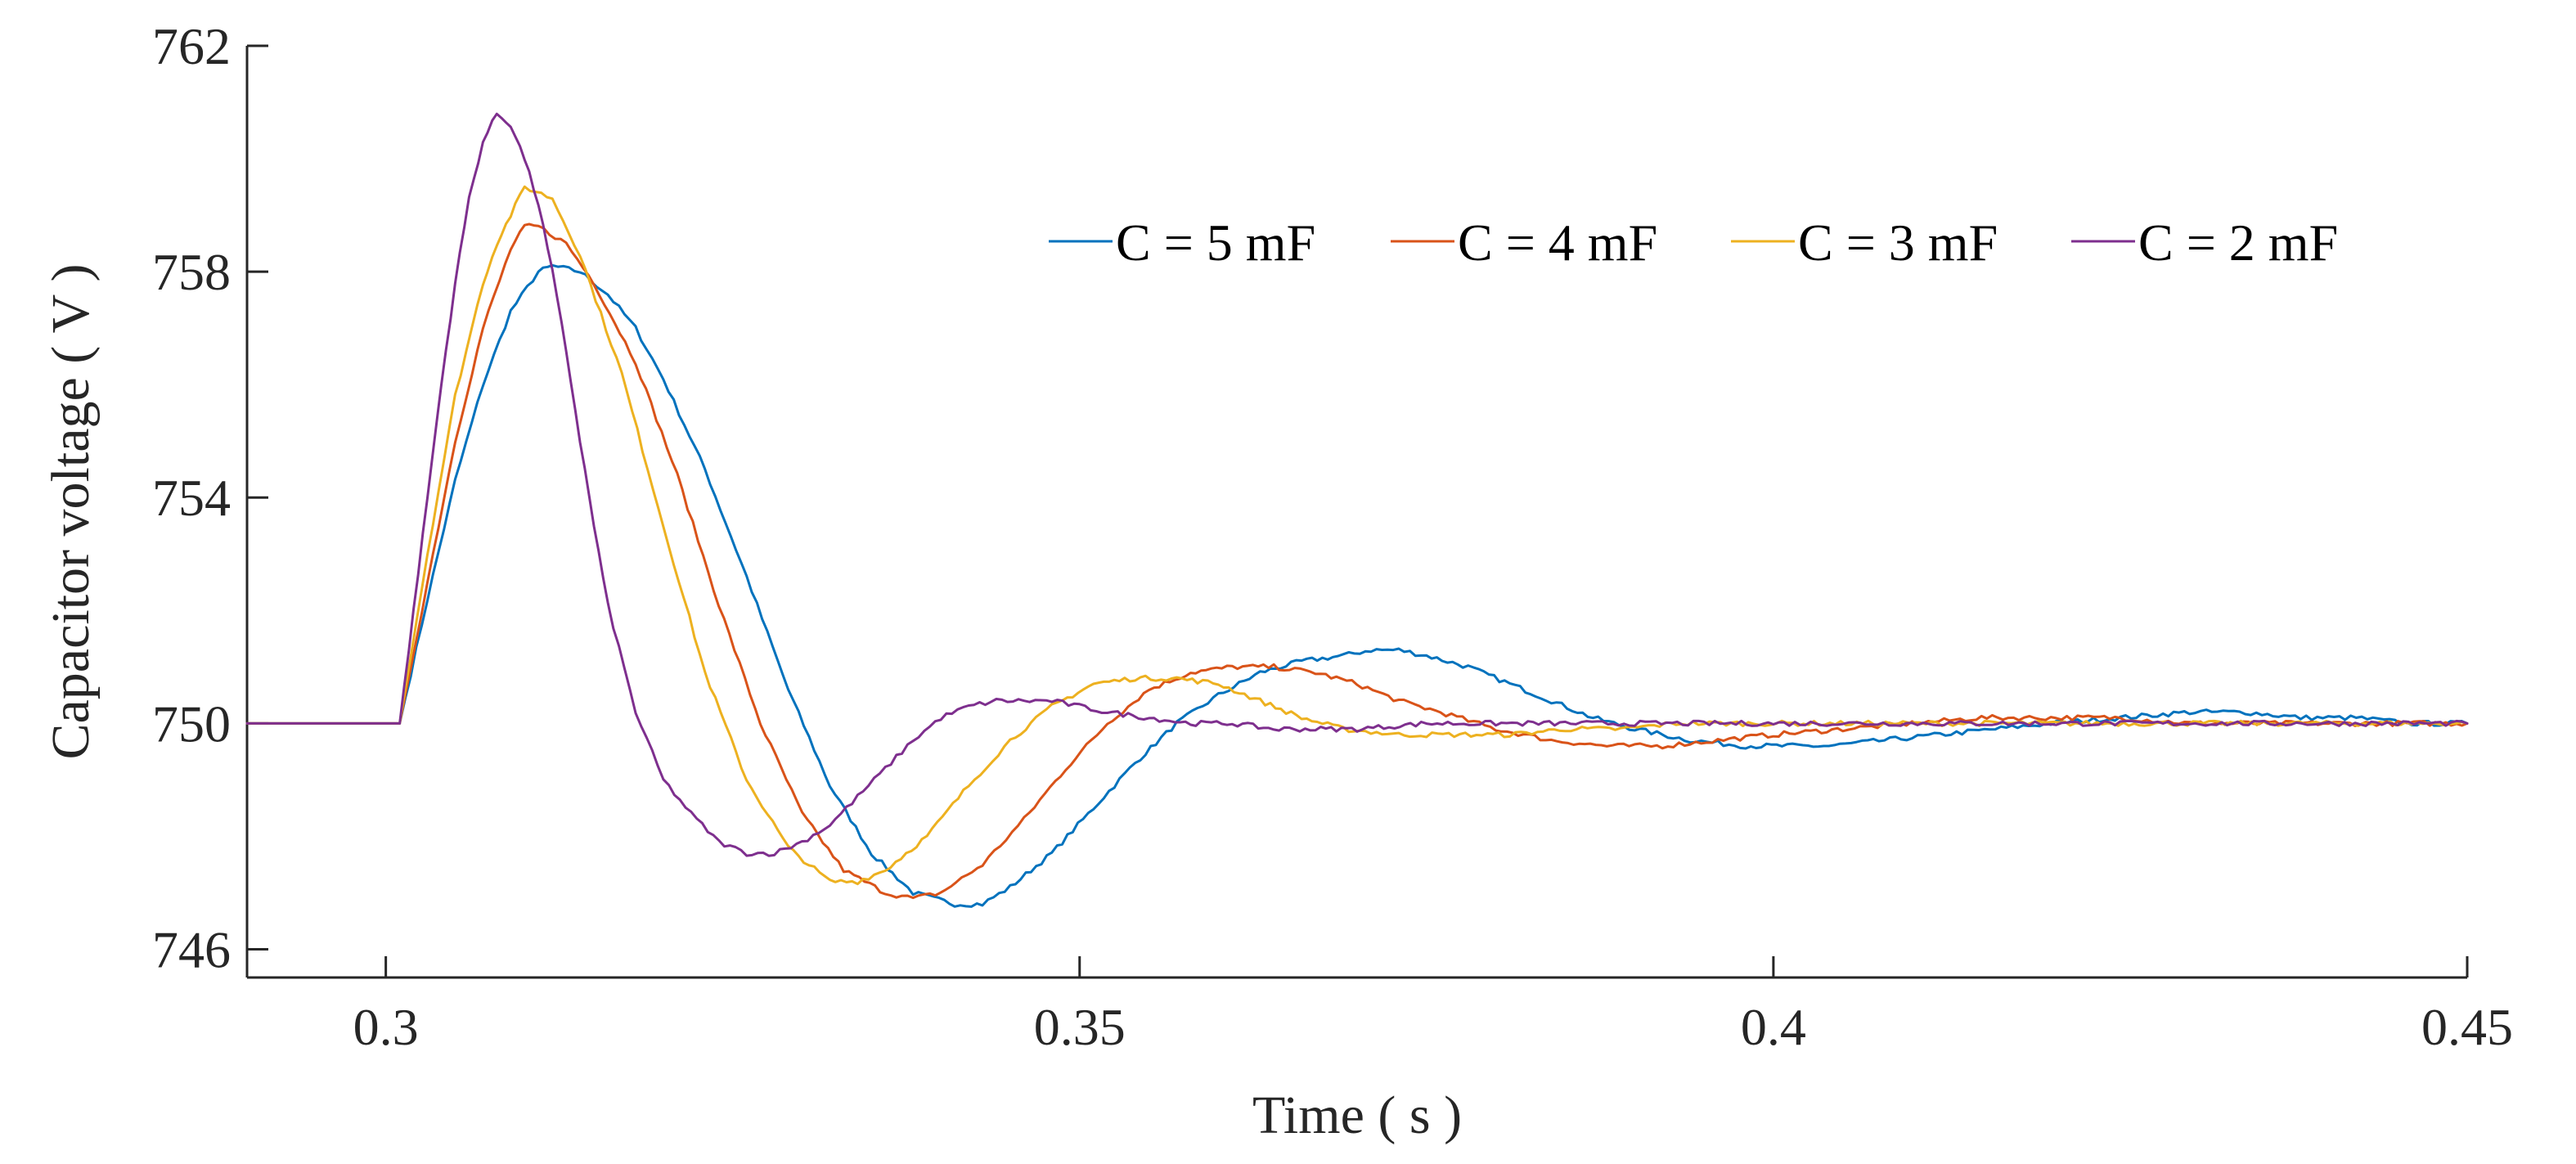  What do you see at coordinates (1080, 1027) in the screenshot?
I see `x-tick-label: 0.35` at bounding box center [1080, 1027].